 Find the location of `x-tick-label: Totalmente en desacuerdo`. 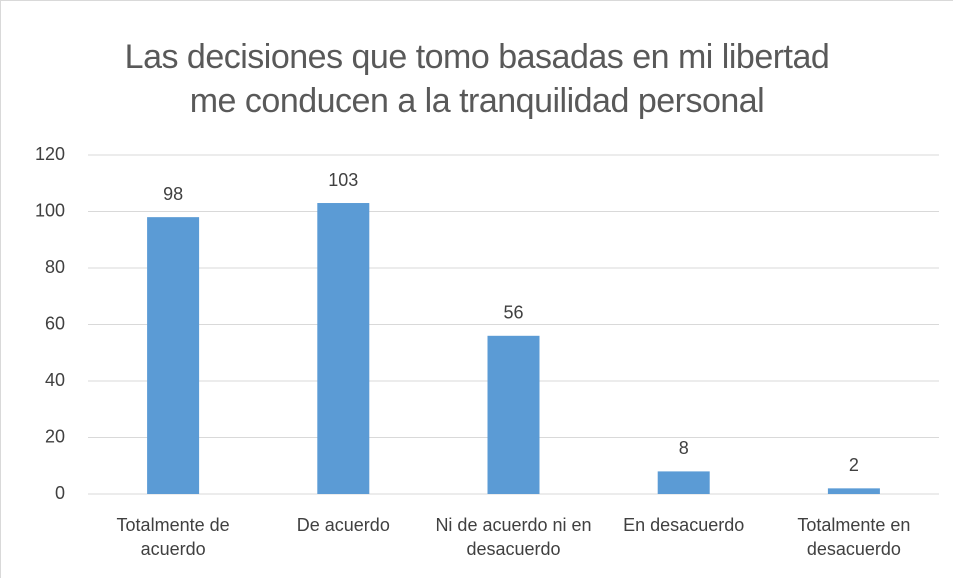

x-tick-label: Totalmente en desacuerdo is located at coordinates (854, 537).